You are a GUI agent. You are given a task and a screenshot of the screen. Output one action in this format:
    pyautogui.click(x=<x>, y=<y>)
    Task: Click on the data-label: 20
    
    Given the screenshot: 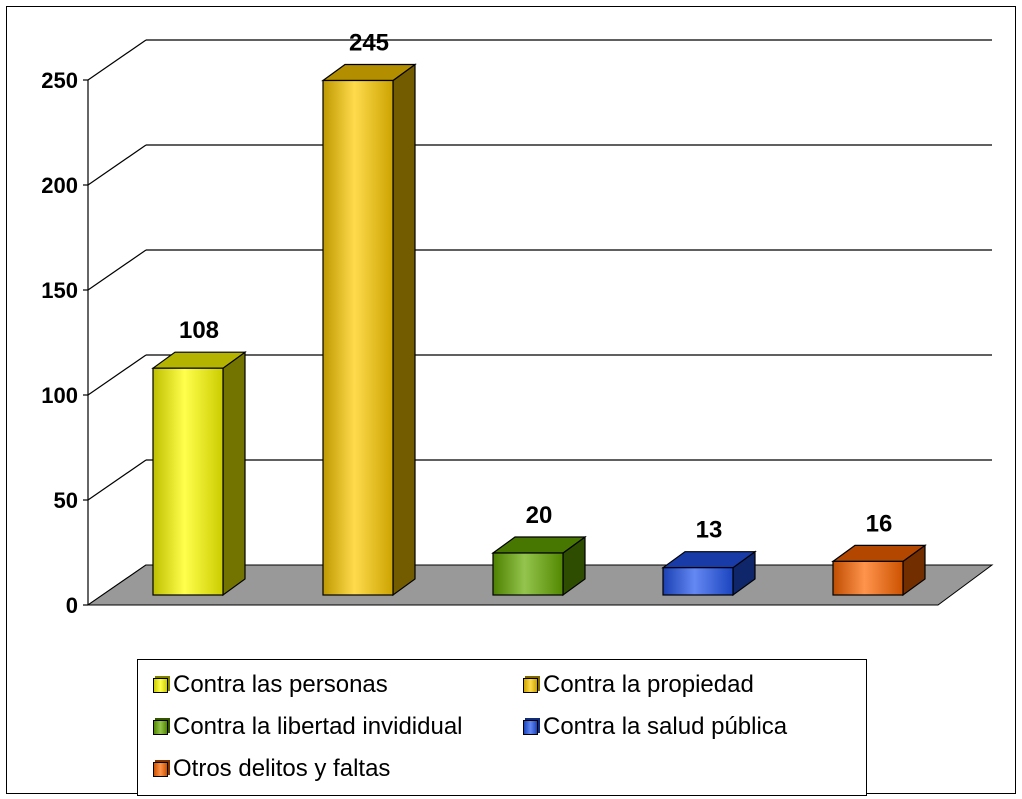 What is the action you would take?
    pyautogui.click(x=539, y=515)
    